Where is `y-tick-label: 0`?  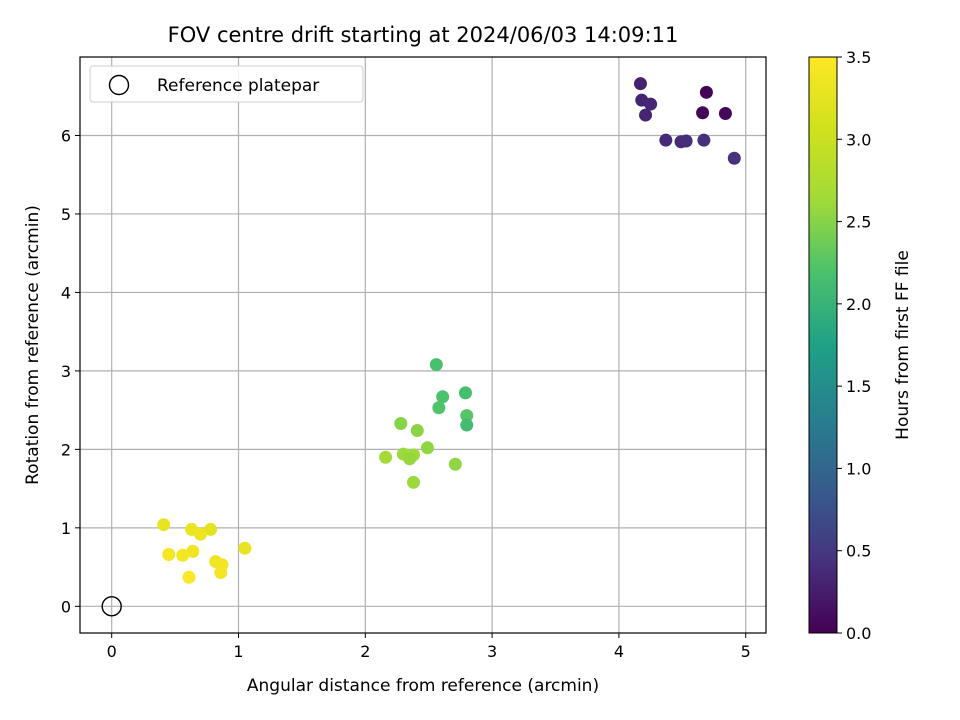
y-tick-label: 0 is located at coordinates (66, 606).